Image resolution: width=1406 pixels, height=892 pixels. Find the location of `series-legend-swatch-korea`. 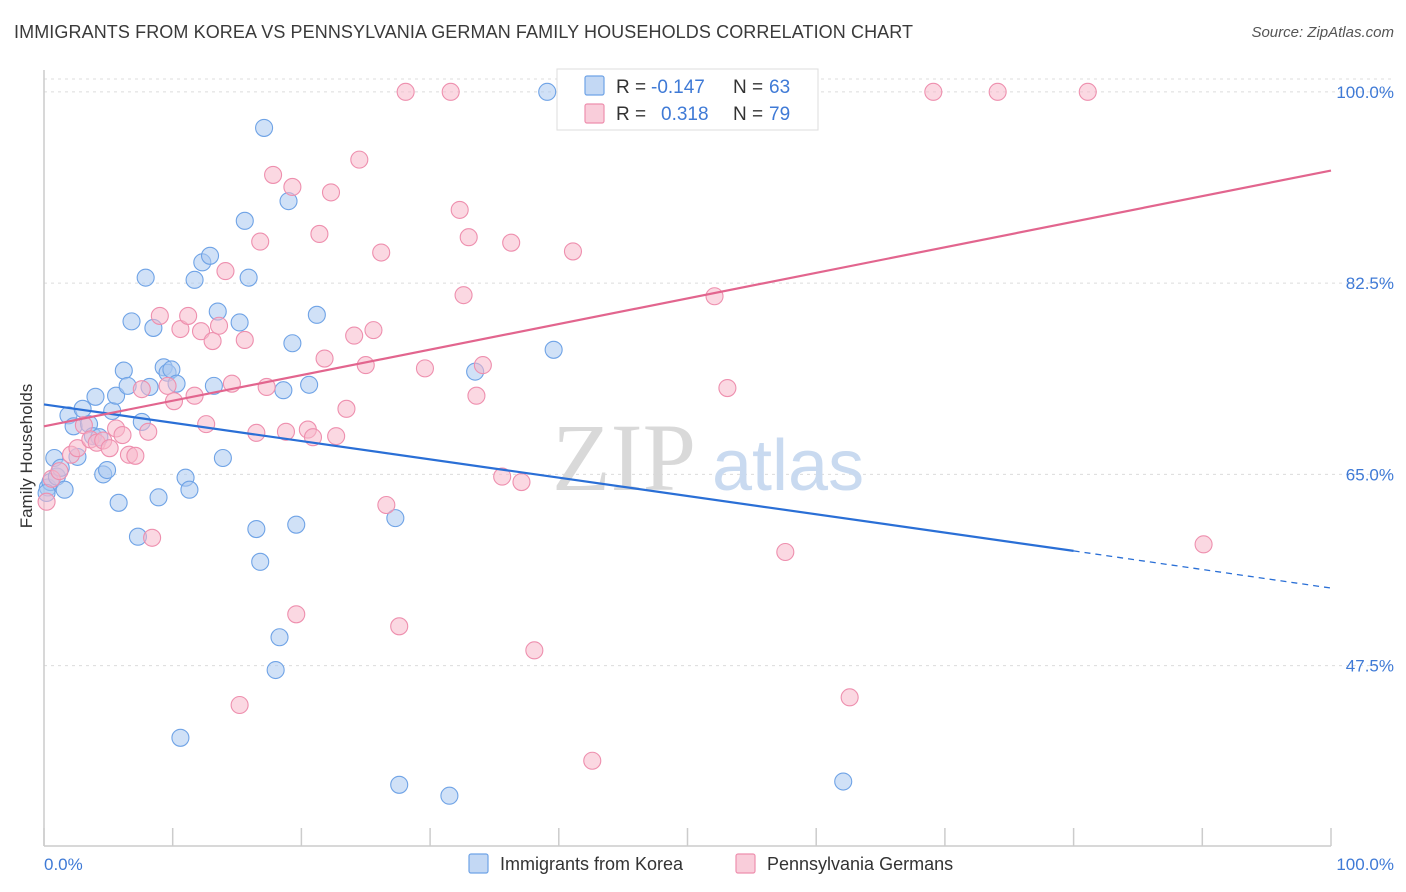

series-legend-swatch-korea is located at coordinates (478, 863).